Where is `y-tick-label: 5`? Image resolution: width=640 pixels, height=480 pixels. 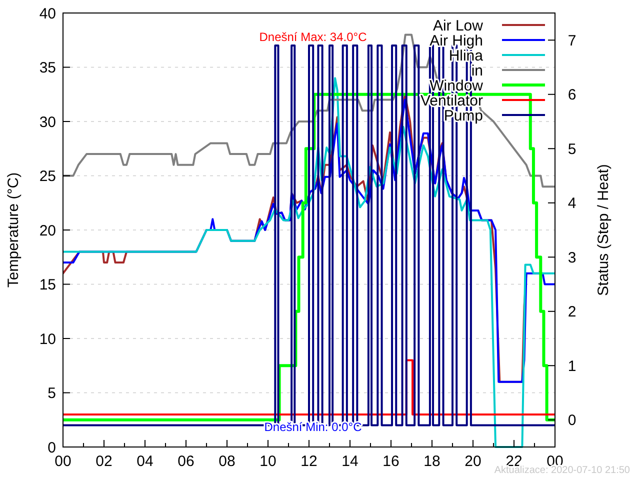
y-tick-label: 5 is located at coordinates (52, 393).